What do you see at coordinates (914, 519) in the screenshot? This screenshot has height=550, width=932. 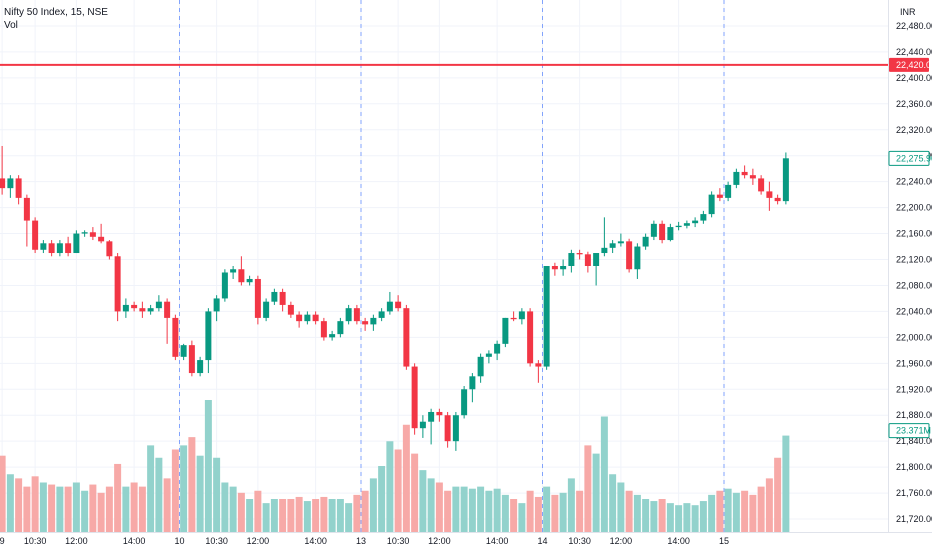 I see `y-tick-label: 21,720.00` at bounding box center [914, 519].